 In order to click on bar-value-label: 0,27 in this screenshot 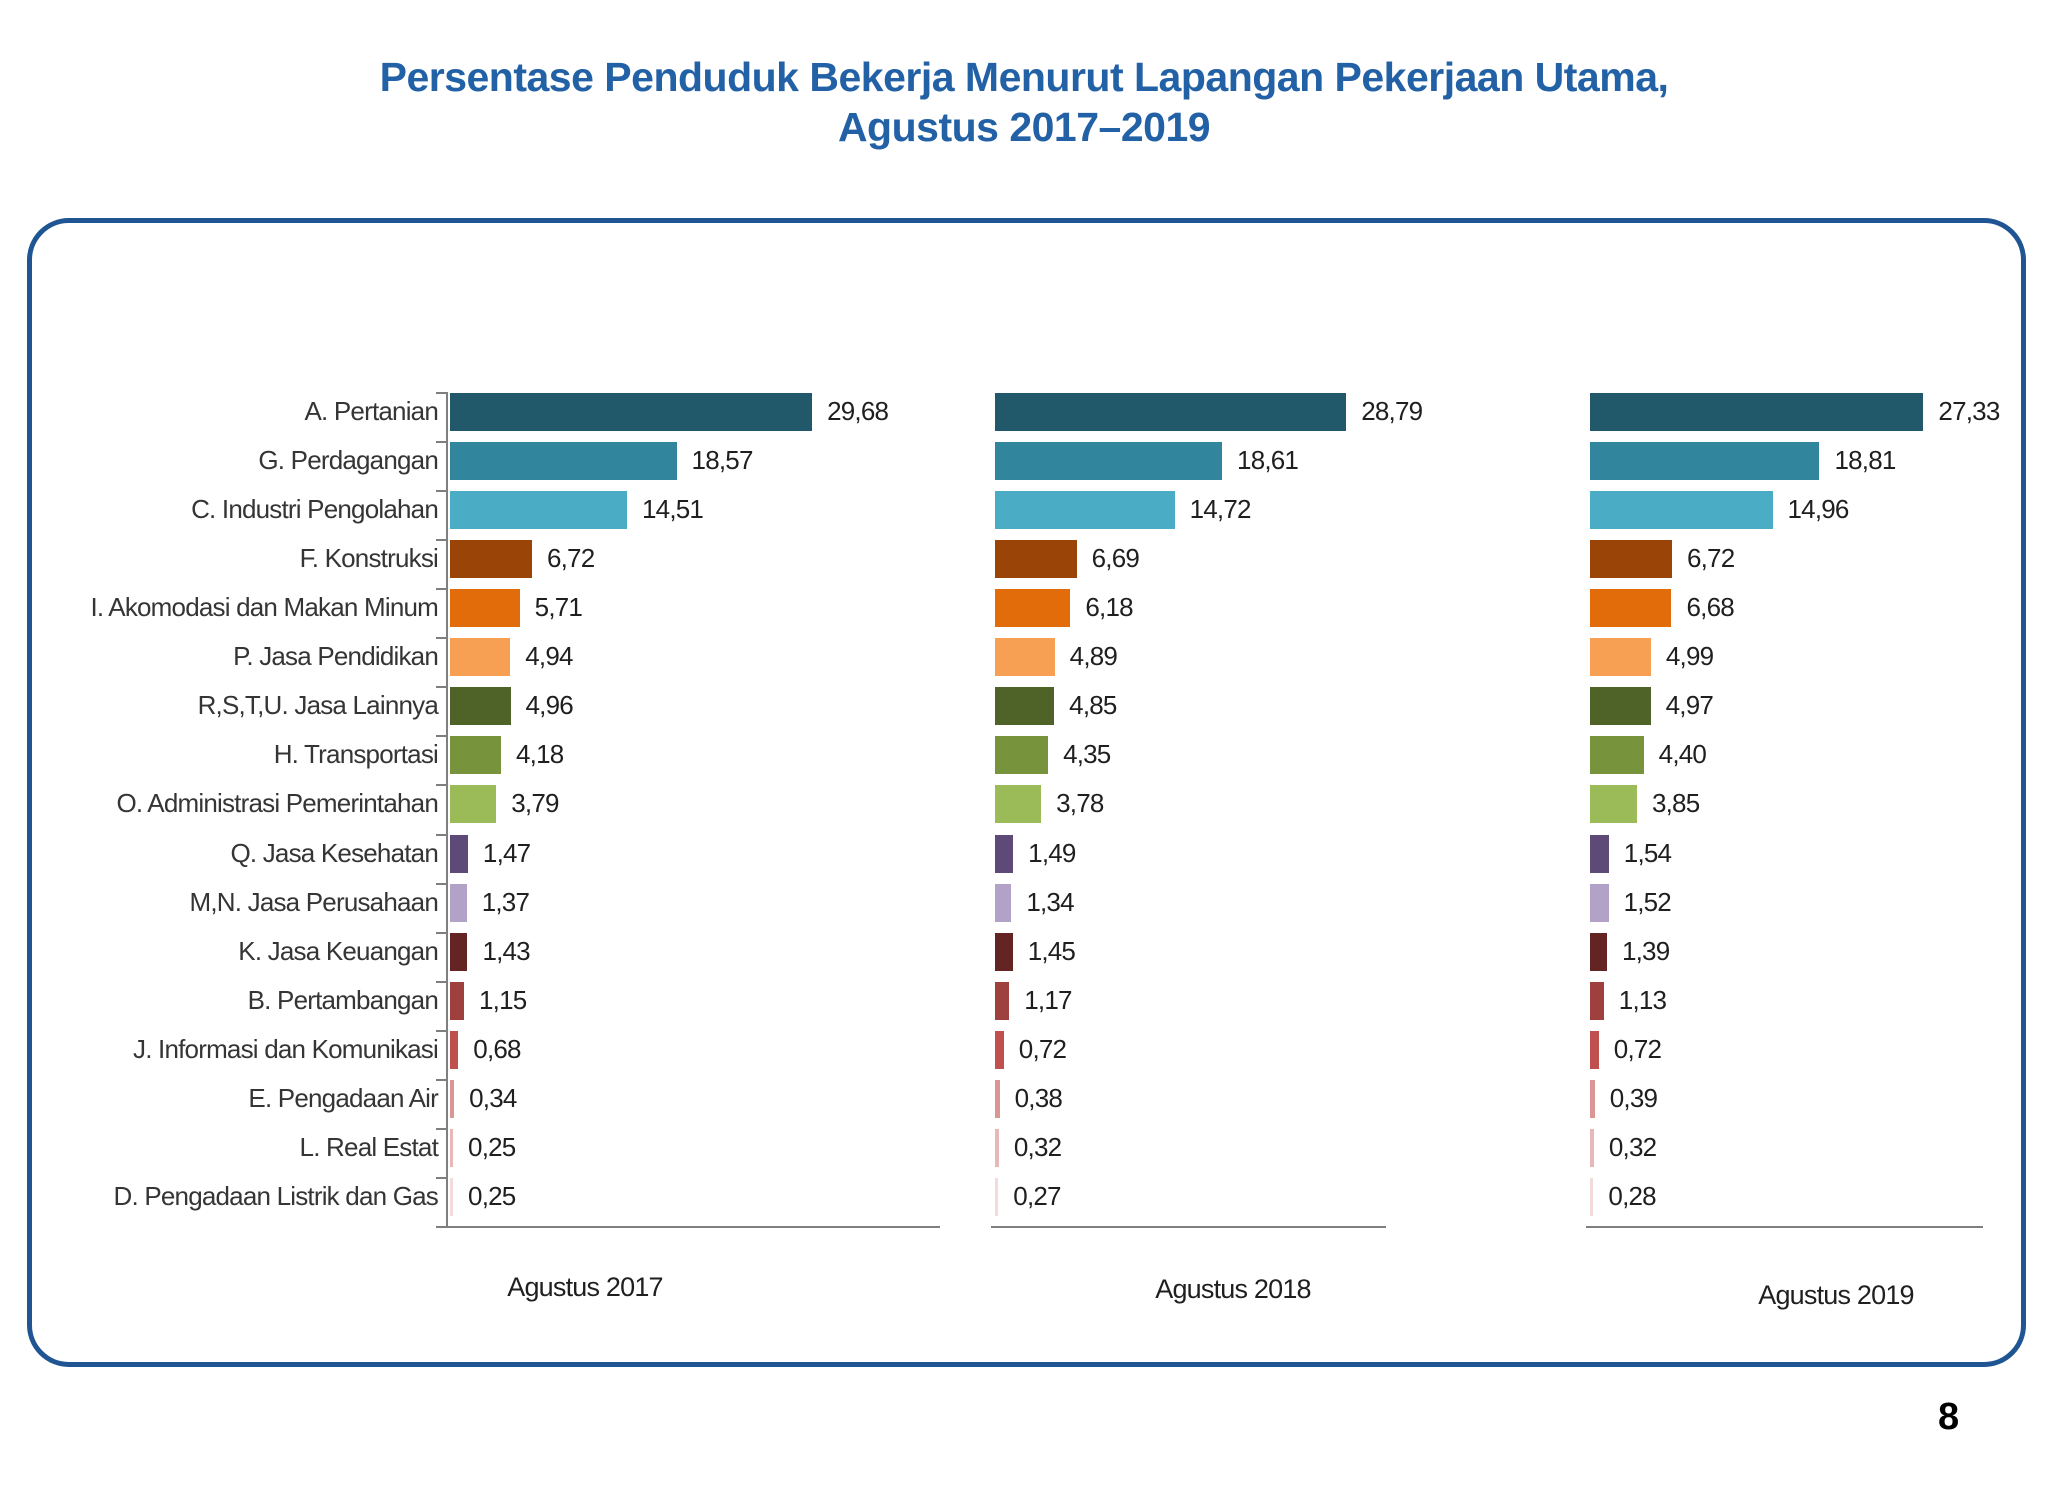, I will do `click(1037, 1195)`.